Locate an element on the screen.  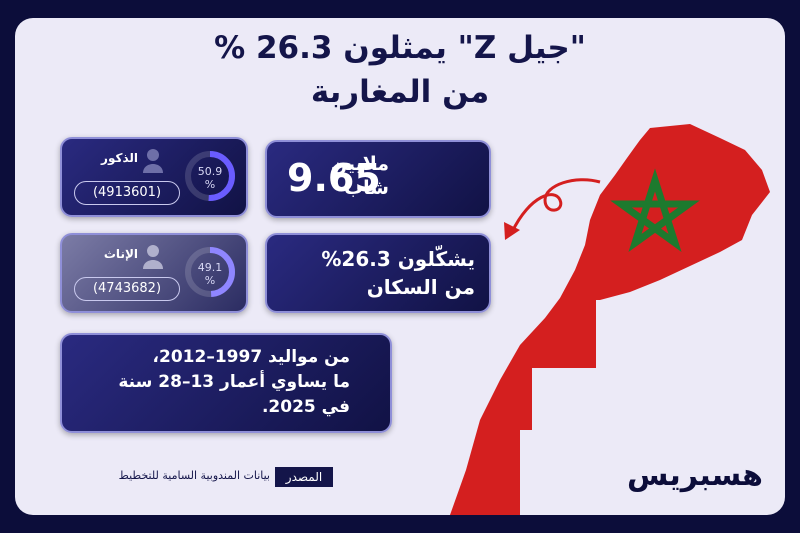
youth-value: 9.65 is located at coordinates (334, 178).